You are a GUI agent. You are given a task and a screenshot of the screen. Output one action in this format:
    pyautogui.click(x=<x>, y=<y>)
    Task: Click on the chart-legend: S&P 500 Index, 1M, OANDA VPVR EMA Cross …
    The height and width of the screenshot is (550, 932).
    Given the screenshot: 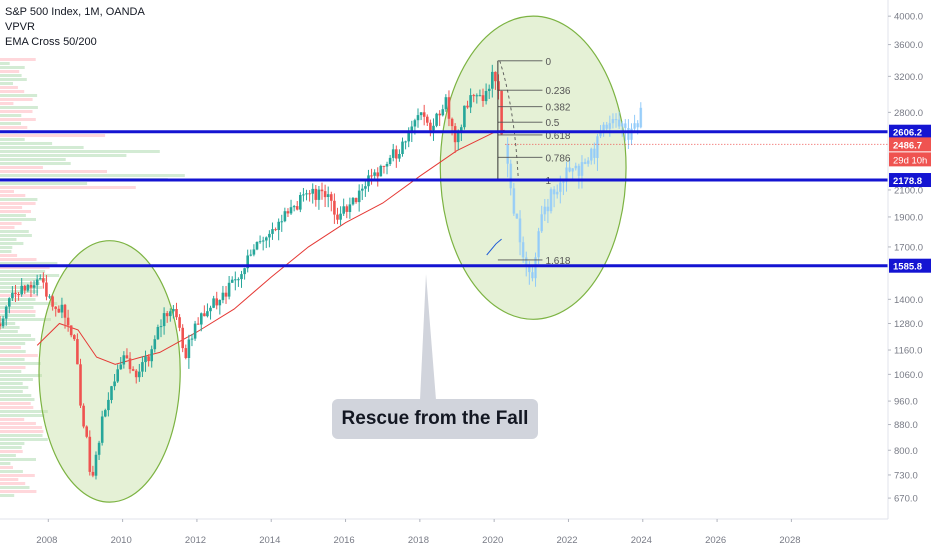 What is the action you would take?
    pyautogui.click(x=75, y=27)
    